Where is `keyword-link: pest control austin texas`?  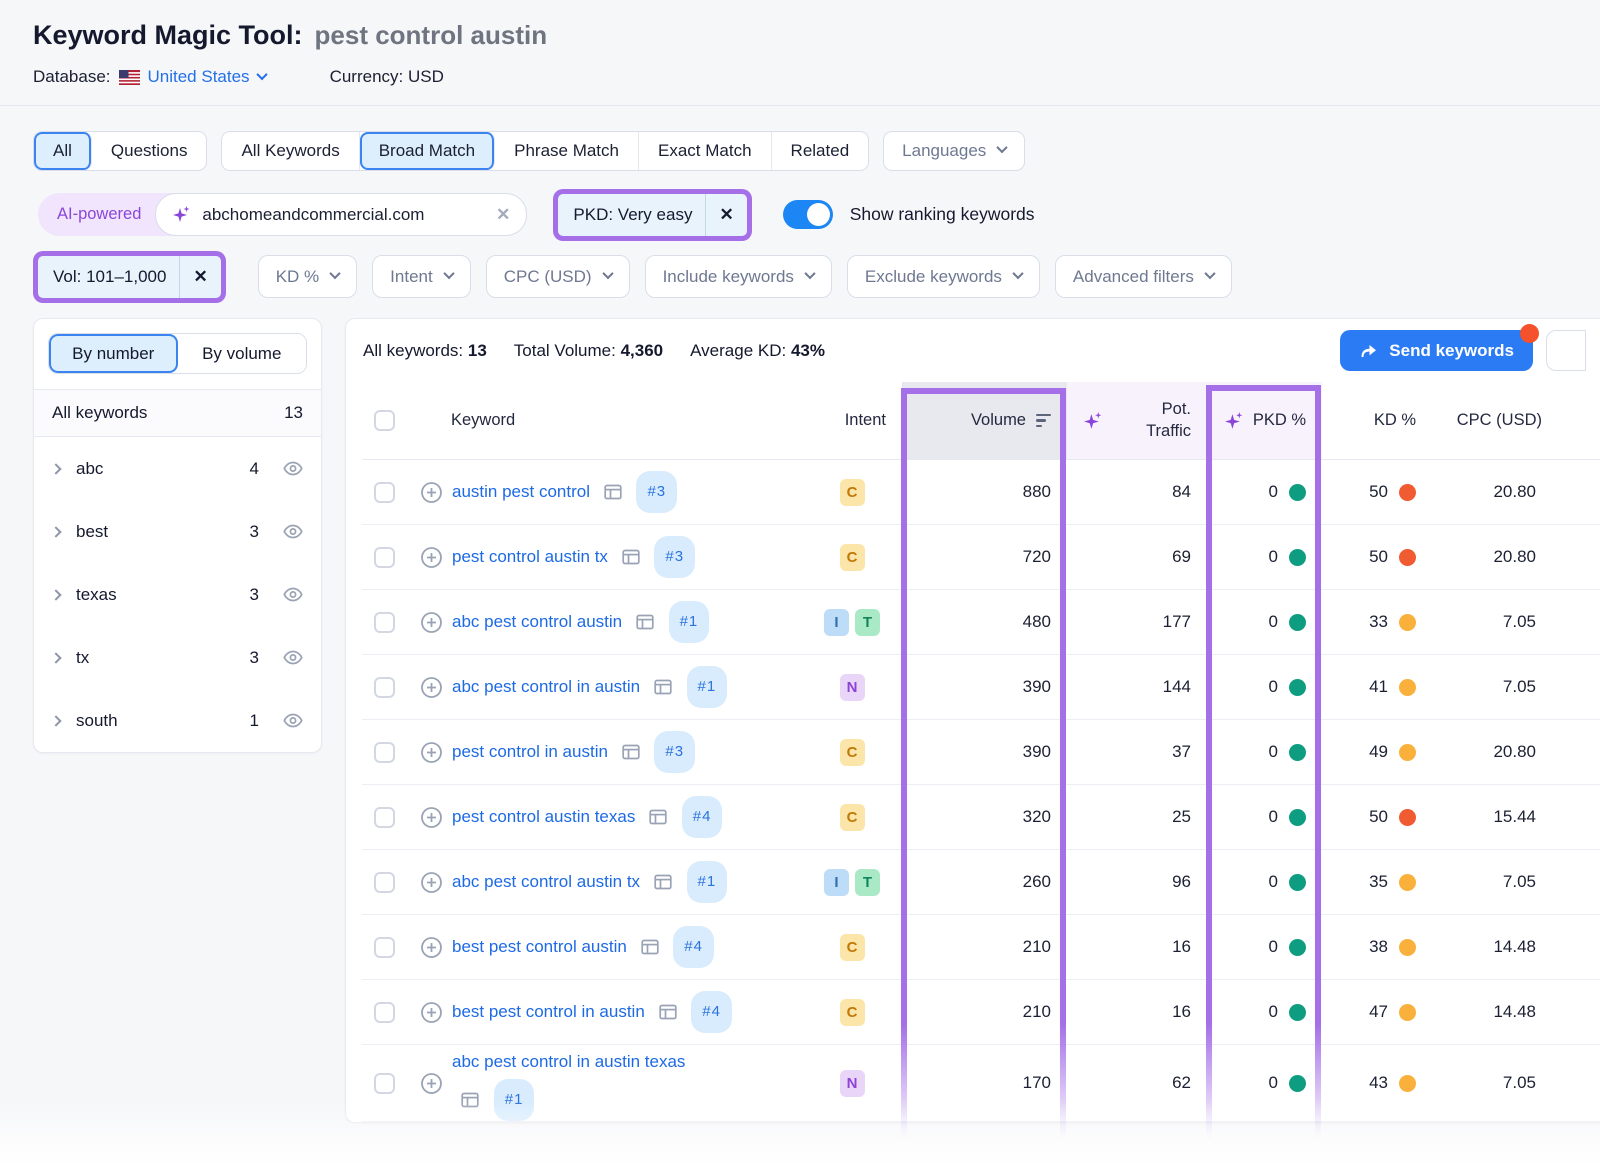 keyword-link: pest control austin texas is located at coordinates (544, 816).